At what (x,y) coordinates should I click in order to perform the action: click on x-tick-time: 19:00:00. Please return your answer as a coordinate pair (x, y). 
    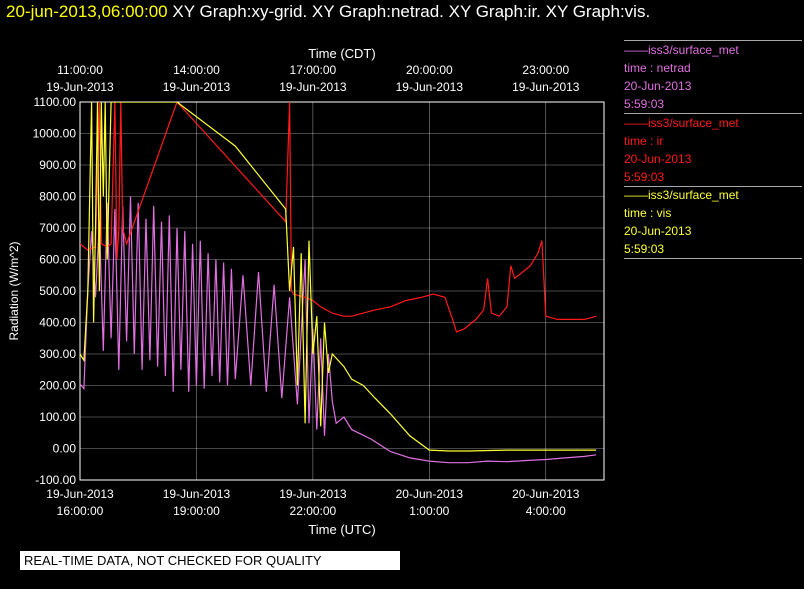
    Looking at the image, I should click on (196, 511).